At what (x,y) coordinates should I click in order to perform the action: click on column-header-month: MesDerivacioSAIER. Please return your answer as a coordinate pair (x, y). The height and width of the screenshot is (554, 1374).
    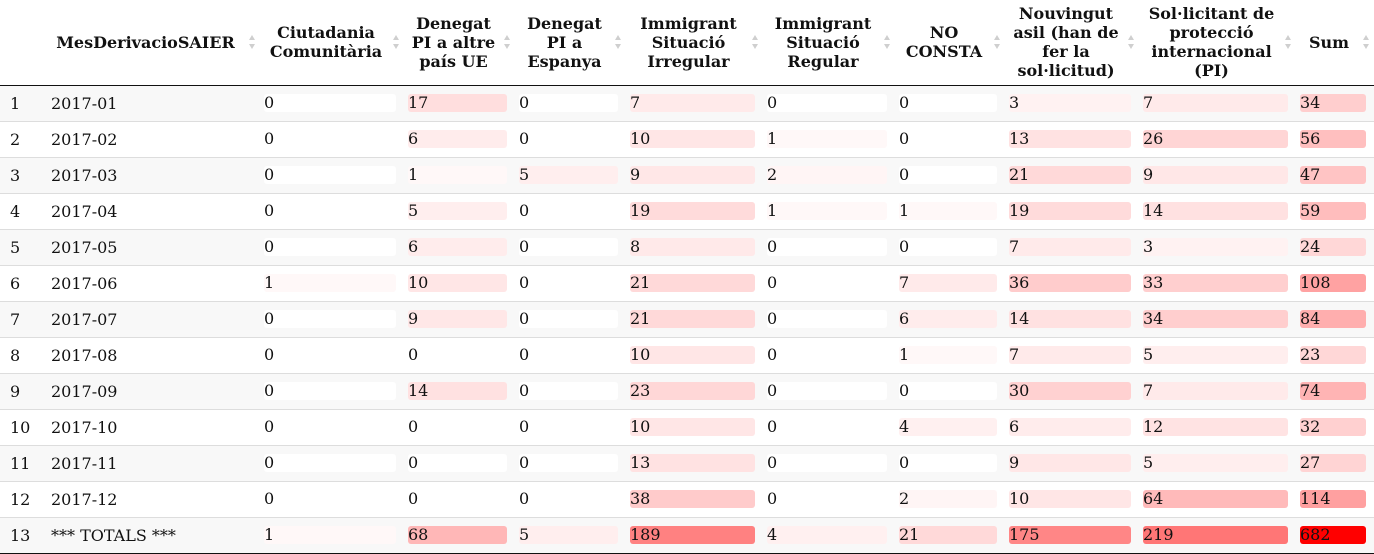
    Looking at the image, I should click on (151, 43).